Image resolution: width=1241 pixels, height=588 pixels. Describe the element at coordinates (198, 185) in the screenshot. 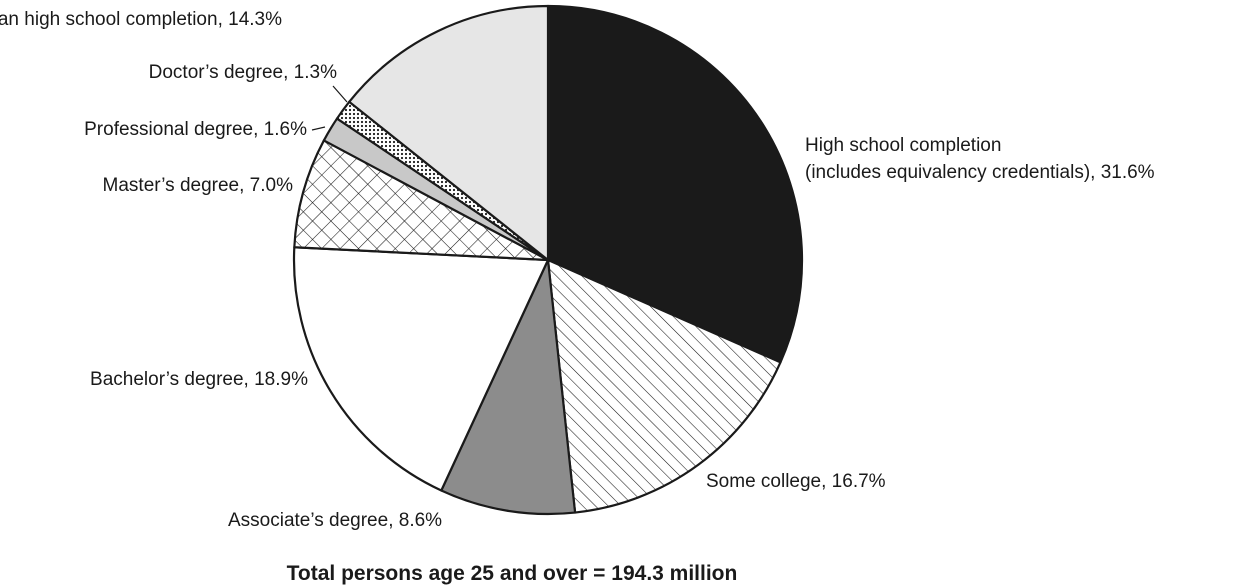

I see `slice-label: Master’s degree, 7.0%` at that location.